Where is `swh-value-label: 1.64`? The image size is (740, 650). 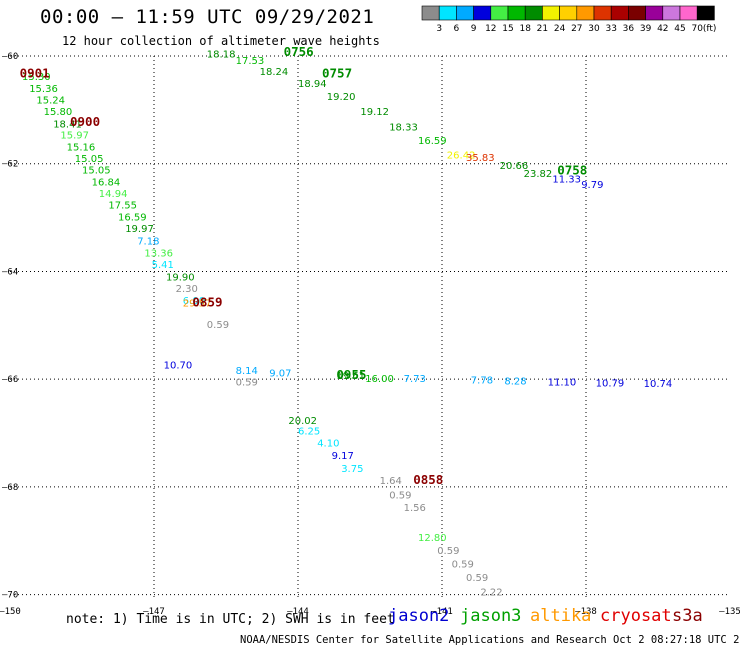
swh-value-label: 1.64 is located at coordinates (391, 481).